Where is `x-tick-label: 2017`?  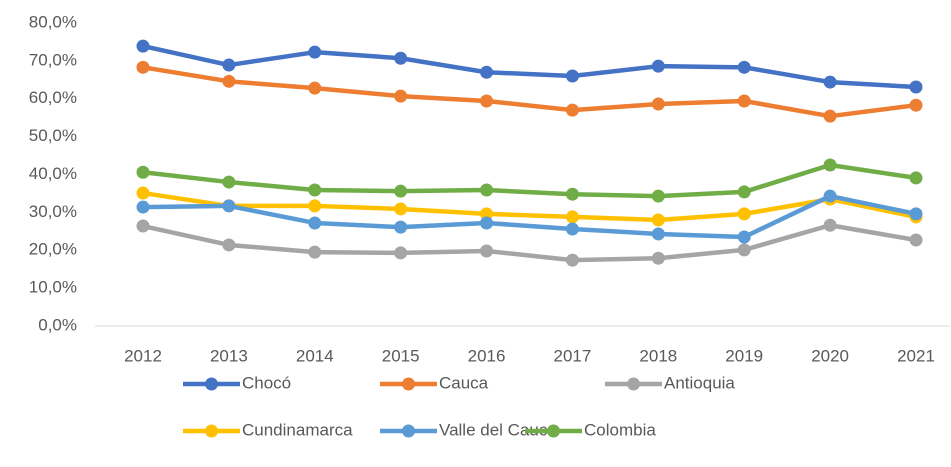 x-tick-label: 2017 is located at coordinates (573, 355).